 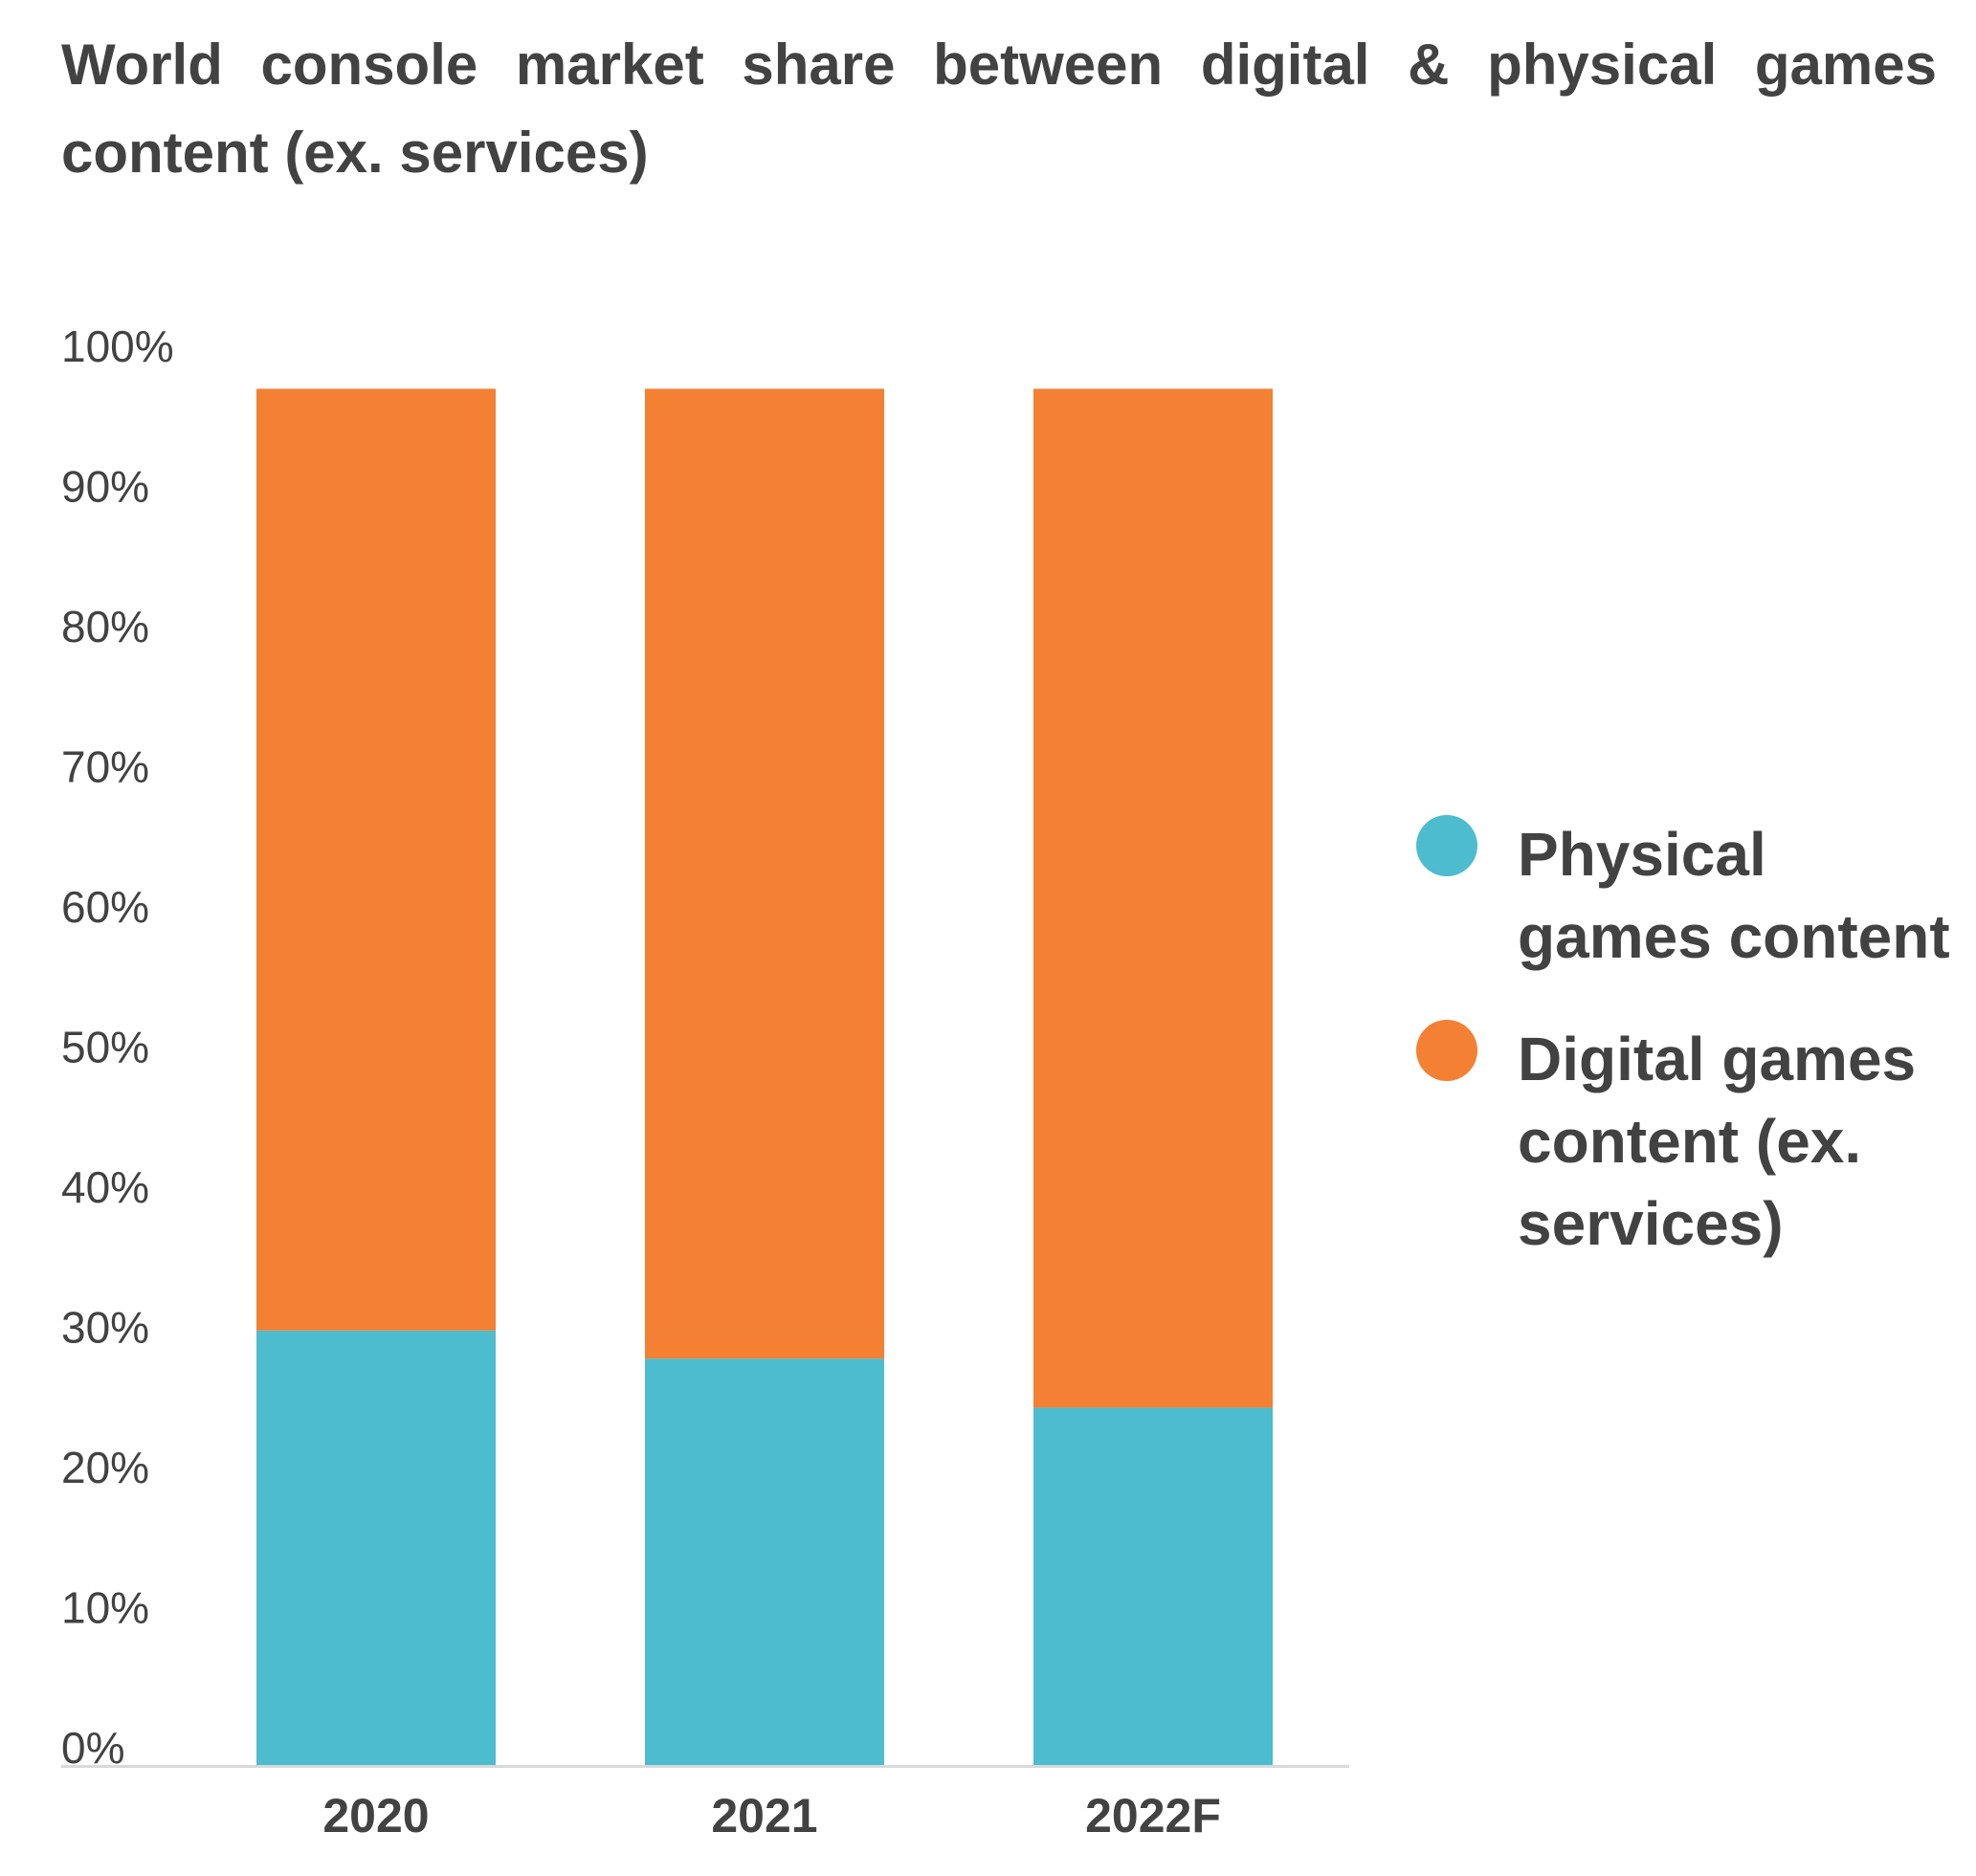 What do you see at coordinates (1153, 1816) in the screenshot?
I see `x-tick-label: 2022F` at bounding box center [1153, 1816].